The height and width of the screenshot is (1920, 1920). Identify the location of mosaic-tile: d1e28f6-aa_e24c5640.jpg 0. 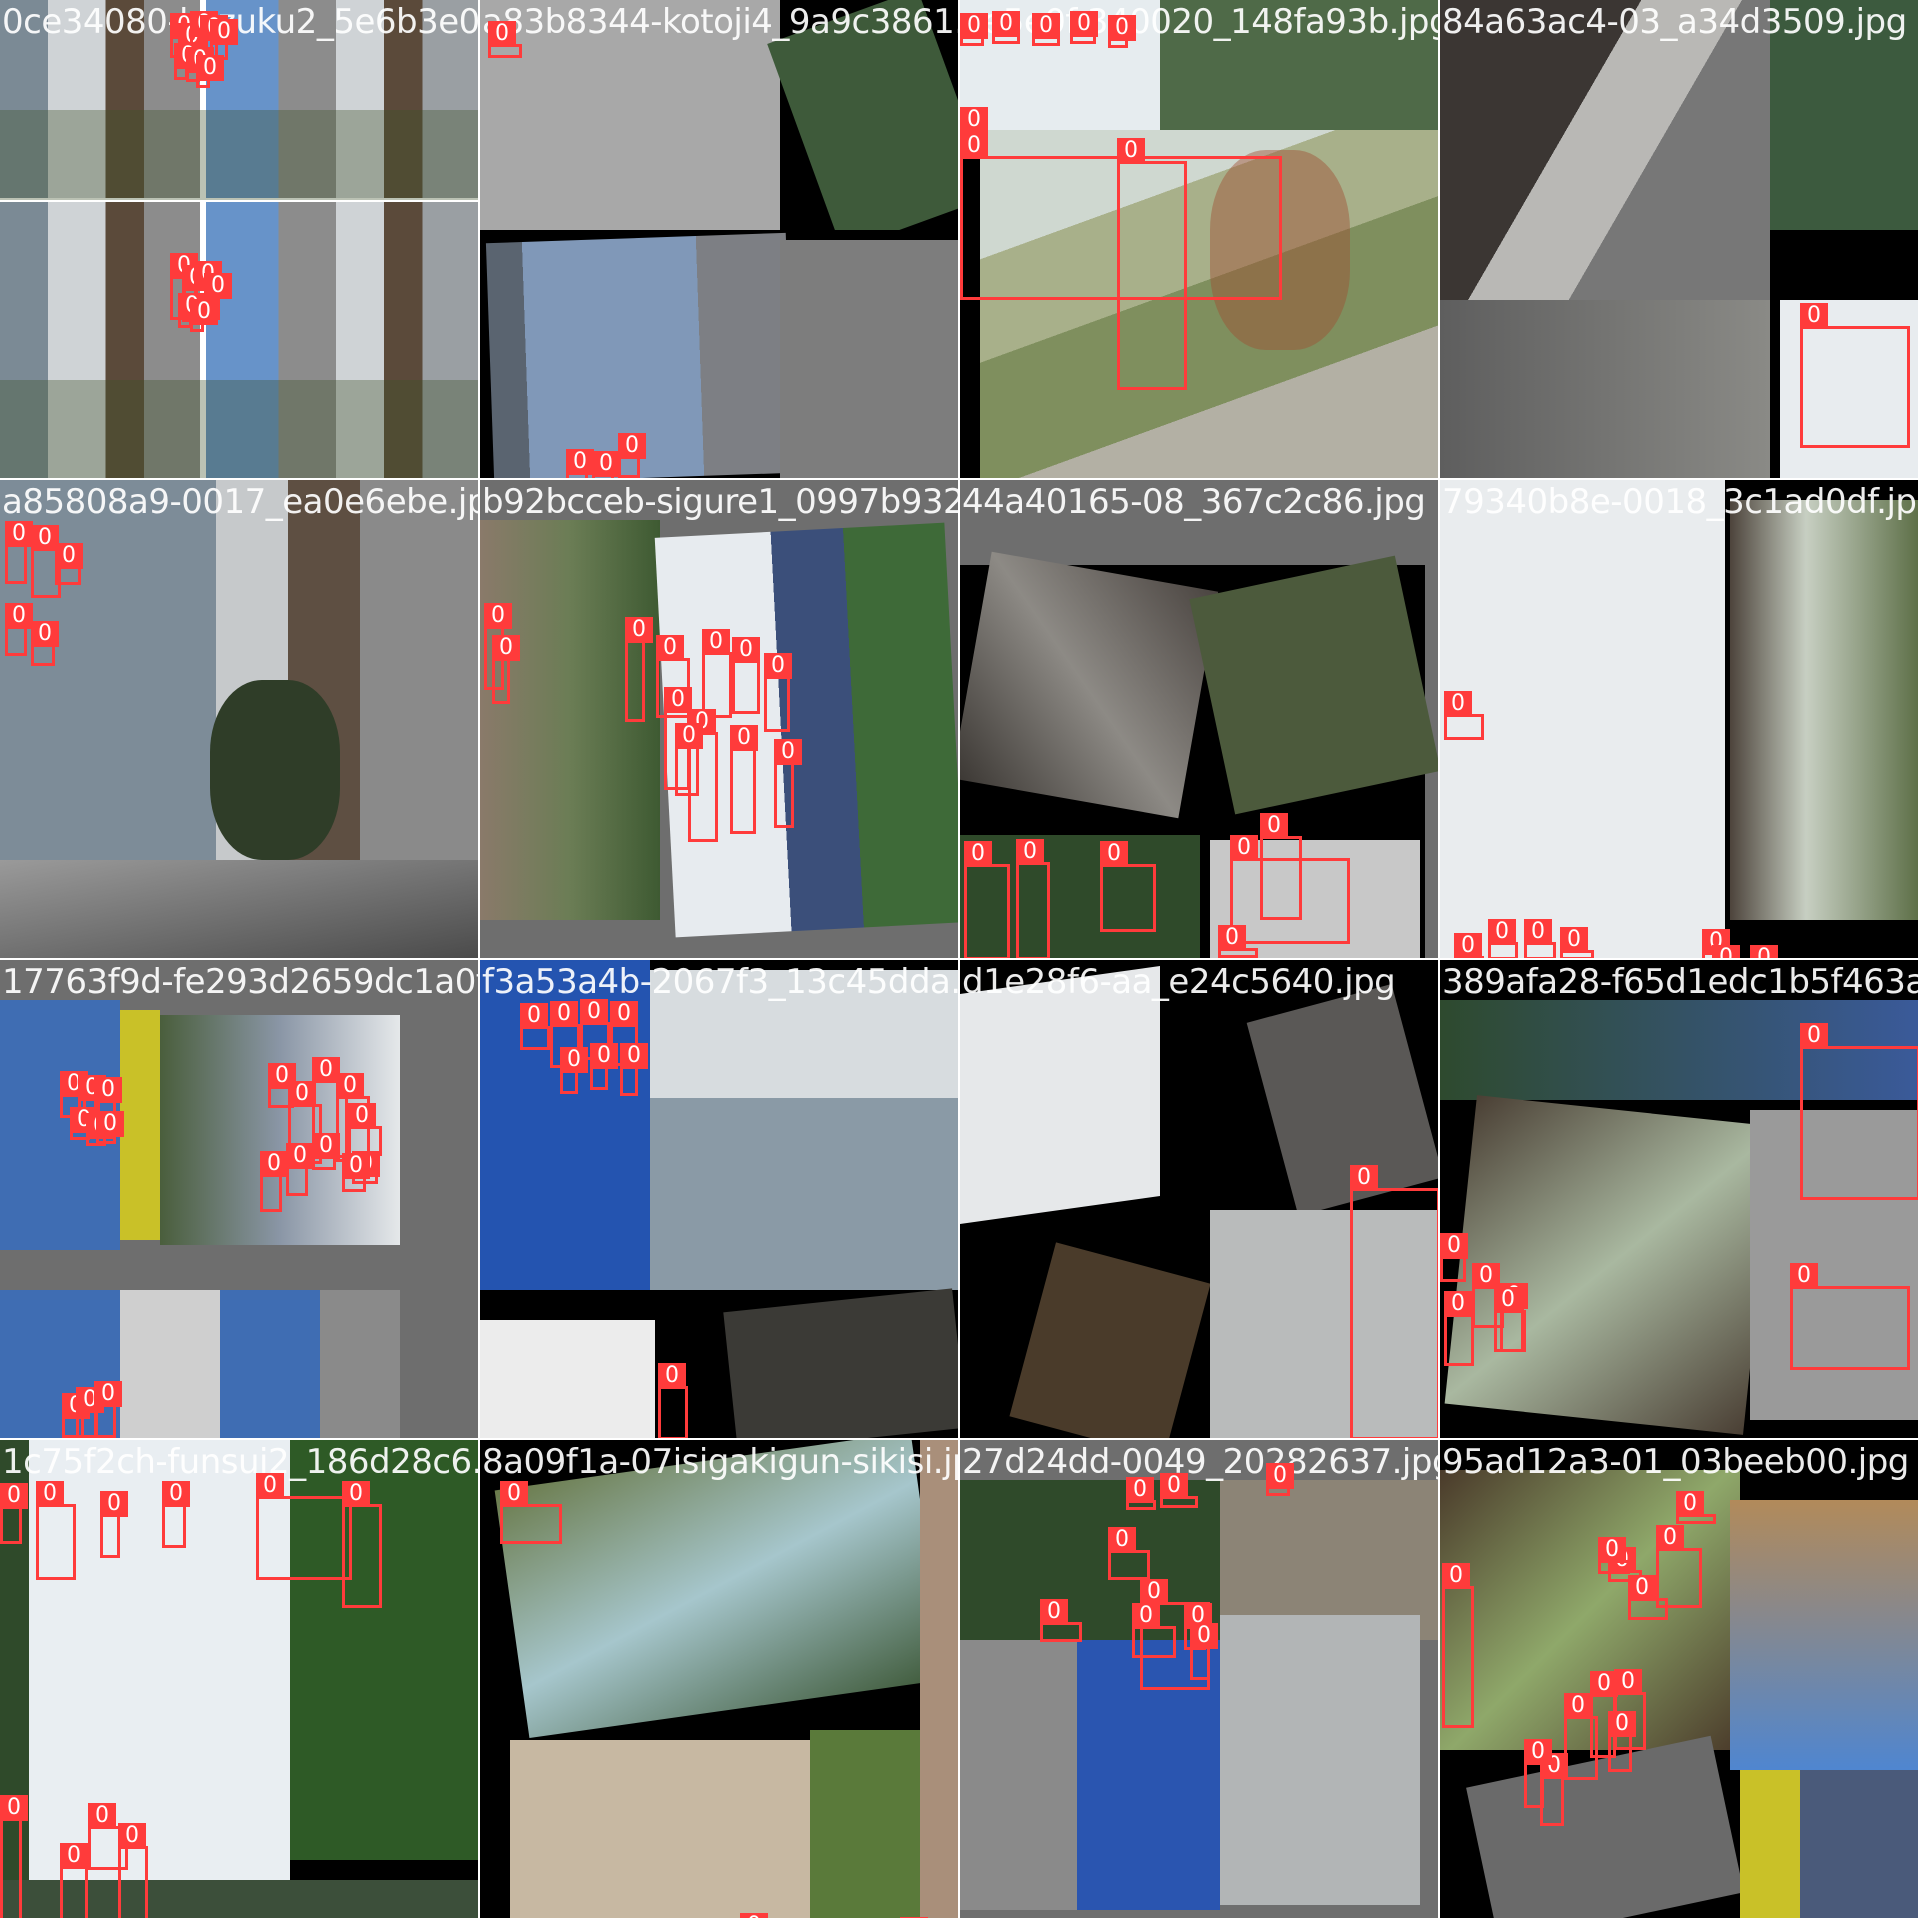
(1200, 1200).